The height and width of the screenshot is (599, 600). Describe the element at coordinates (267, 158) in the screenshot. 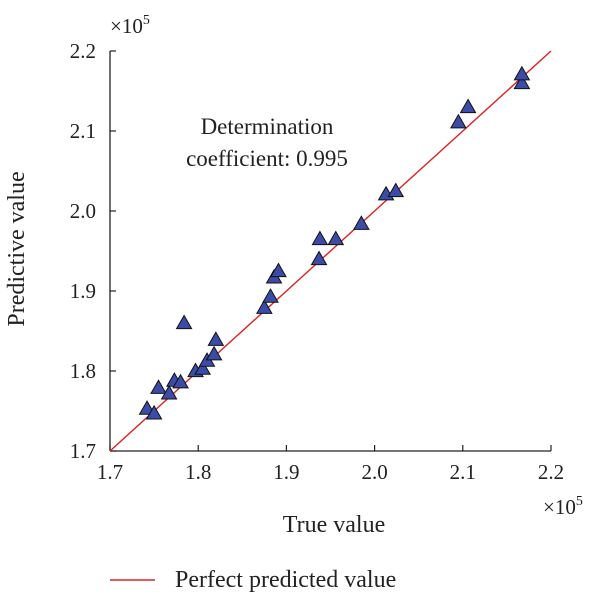

I see `annotation-line-2: coefficient: 0.995` at that location.